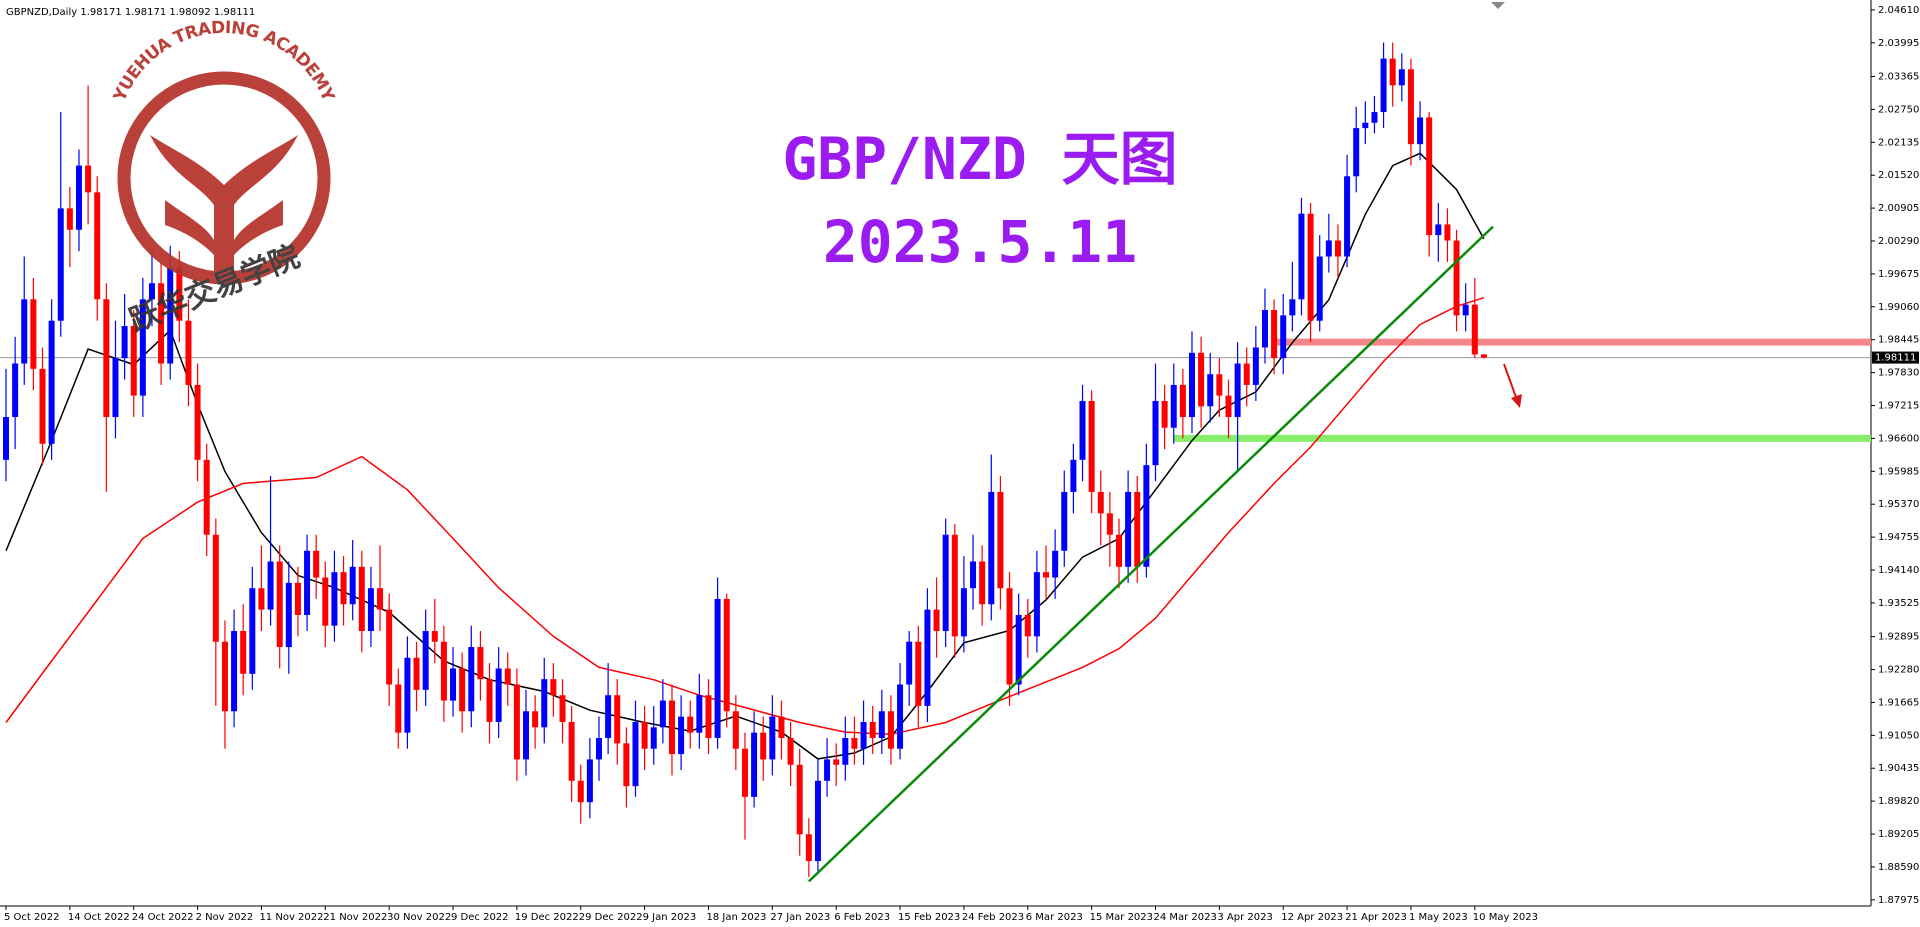 Image resolution: width=1920 pixels, height=927 pixels. I want to click on y-tick-label: 1.90435, so click(1898, 768).